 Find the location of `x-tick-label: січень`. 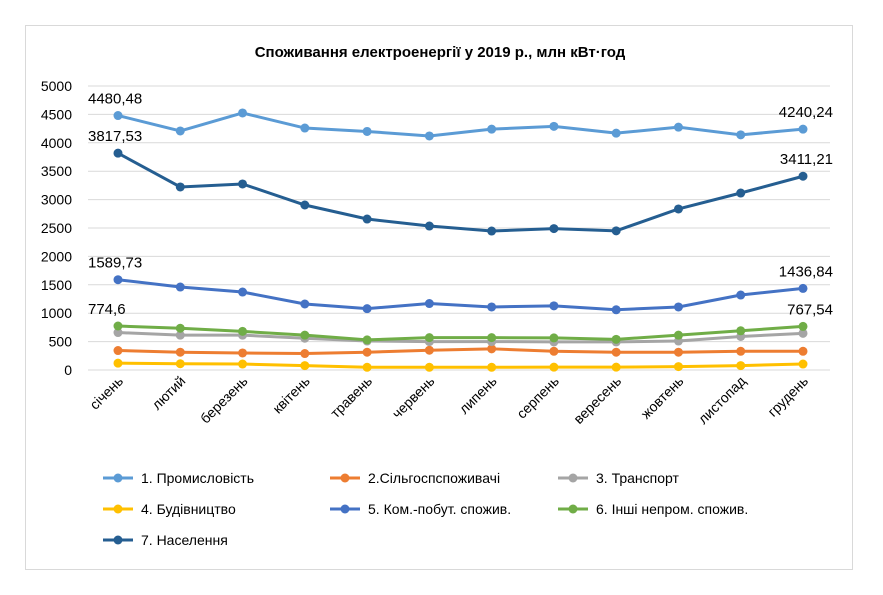

x-tick-label: січень is located at coordinates (106, 393).